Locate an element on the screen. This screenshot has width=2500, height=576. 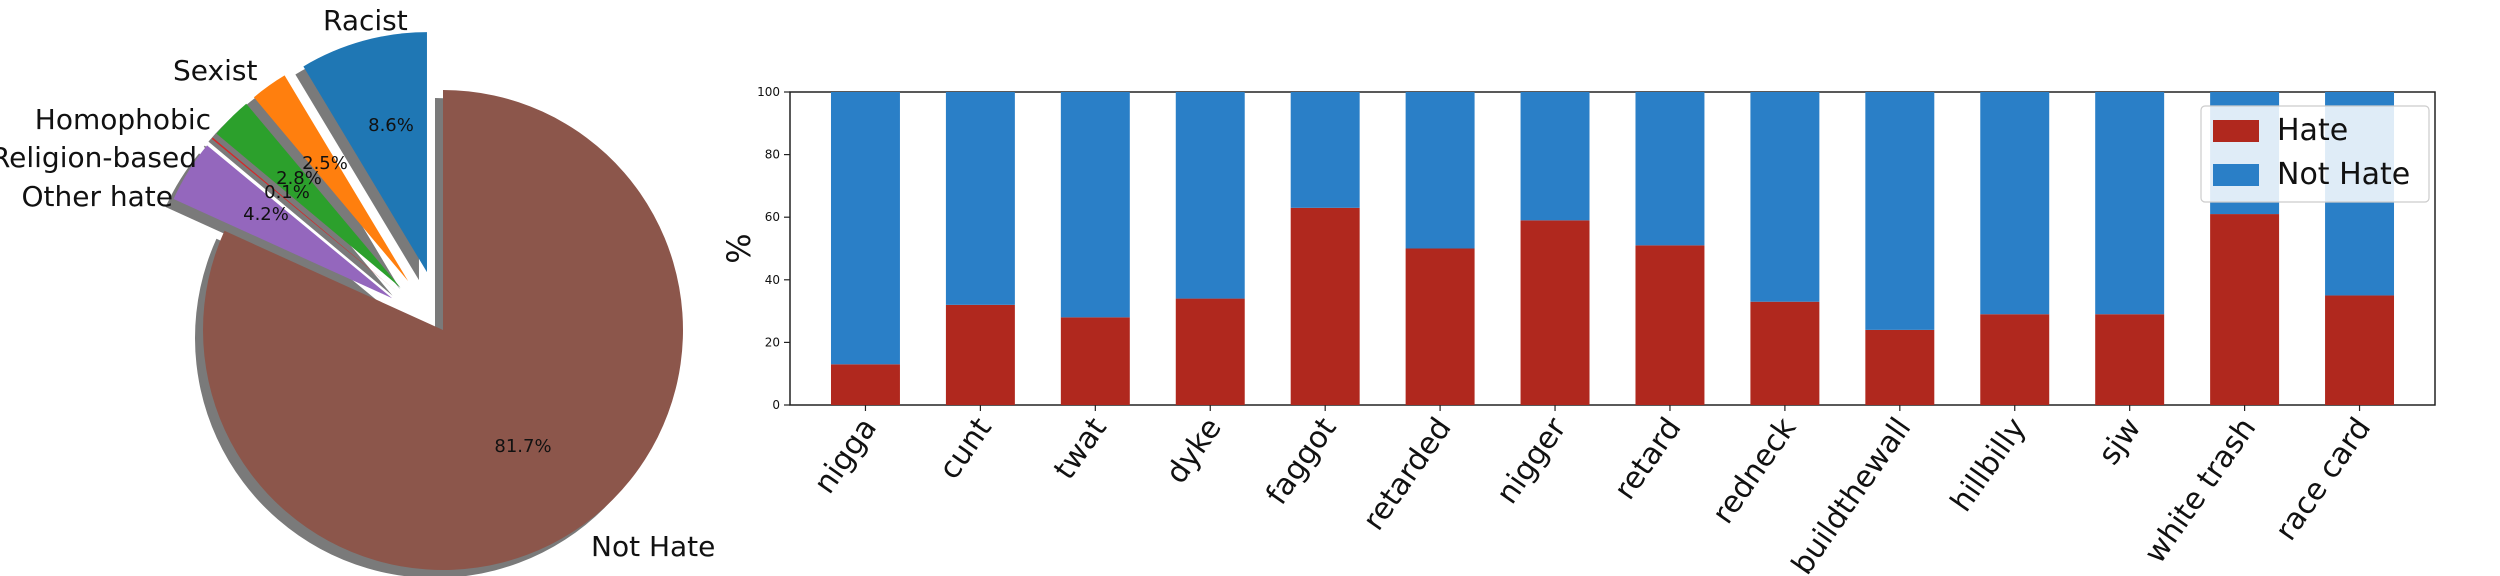
bar-hate-buildthewall is located at coordinates (1900, 367).